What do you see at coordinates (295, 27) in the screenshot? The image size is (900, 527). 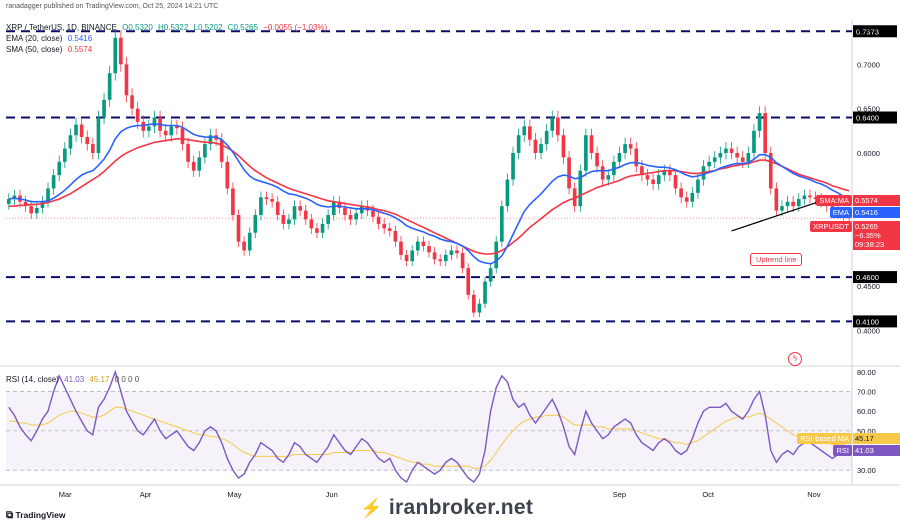 I see `ohlc-change: −0.0055 (−1.03%)` at bounding box center [295, 27].